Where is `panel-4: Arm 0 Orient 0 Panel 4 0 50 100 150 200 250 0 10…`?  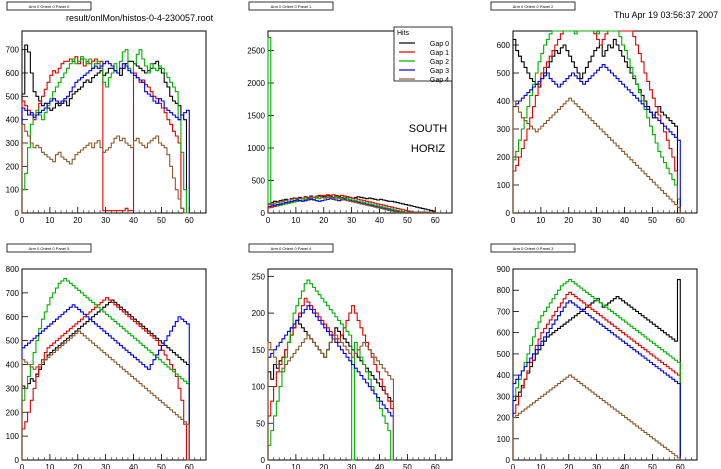
panel-4: Arm 0 Orient 0 Panel 4 0 50 100 150 200 250 0 10… is located at coordinates (350, 356).